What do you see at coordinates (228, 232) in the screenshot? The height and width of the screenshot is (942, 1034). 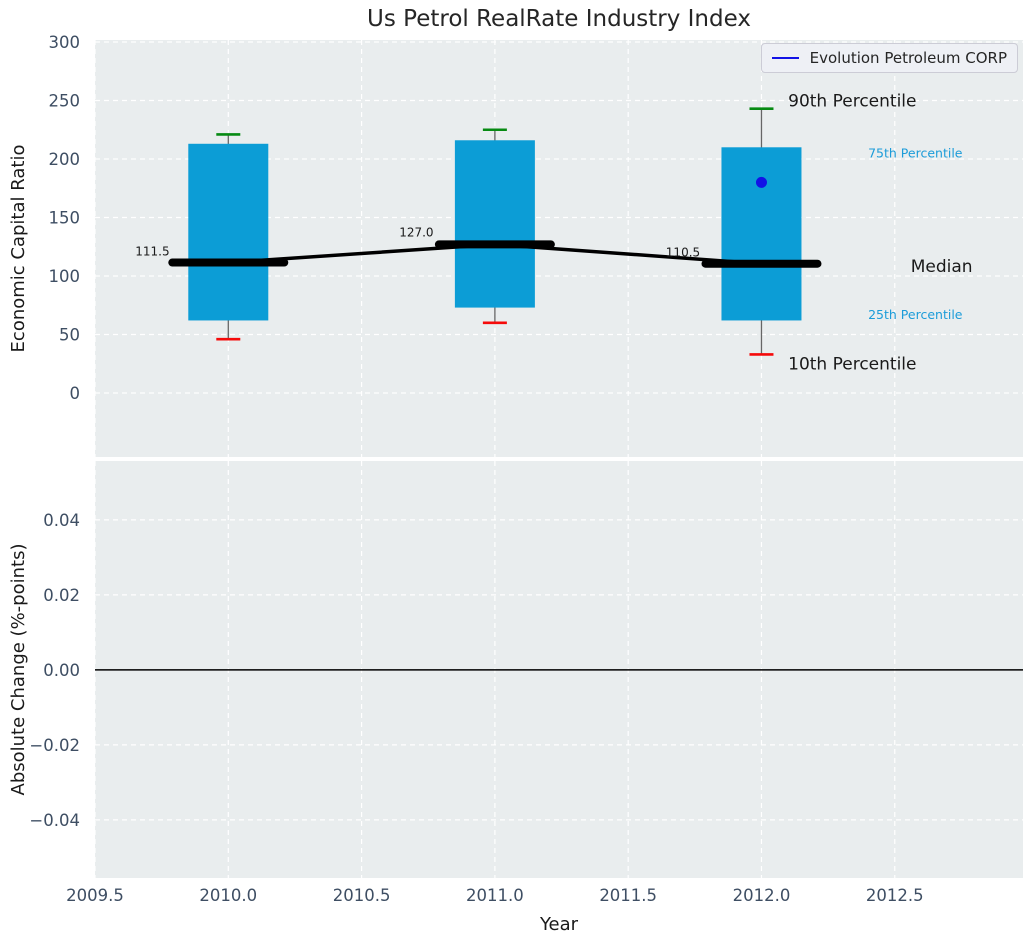 I see `percentile-bar-2010` at bounding box center [228, 232].